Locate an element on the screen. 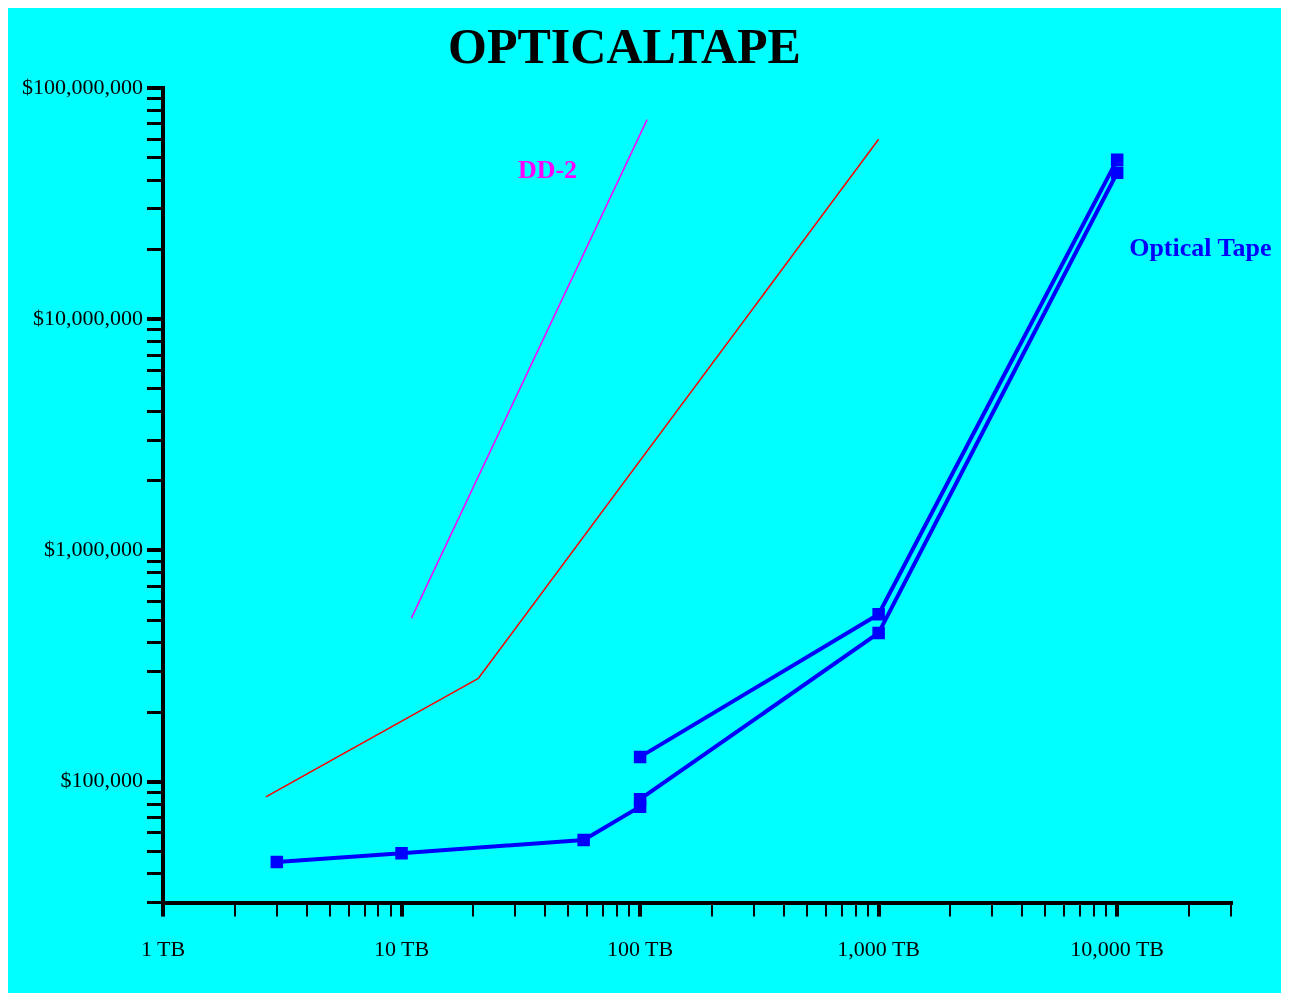  chart-title: OPTICALTAPE is located at coordinates (624, 45).